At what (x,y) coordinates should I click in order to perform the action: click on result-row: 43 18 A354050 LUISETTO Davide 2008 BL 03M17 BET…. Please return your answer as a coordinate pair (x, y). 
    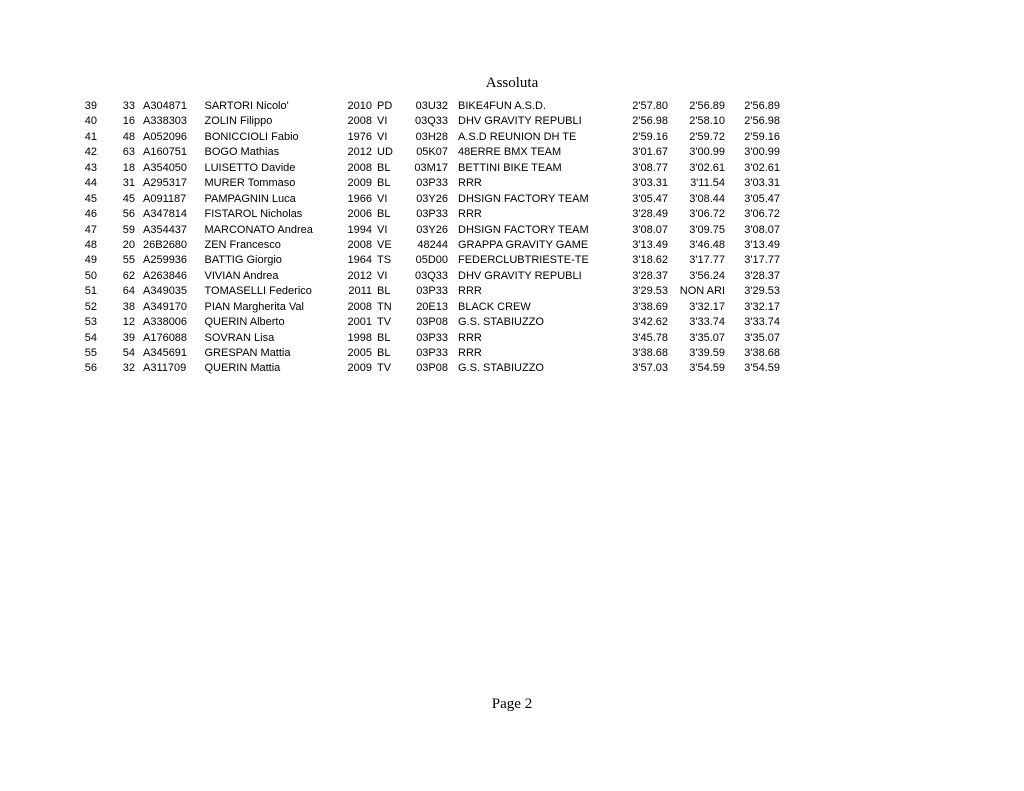
    Looking at the image, I should click on (431, 168).